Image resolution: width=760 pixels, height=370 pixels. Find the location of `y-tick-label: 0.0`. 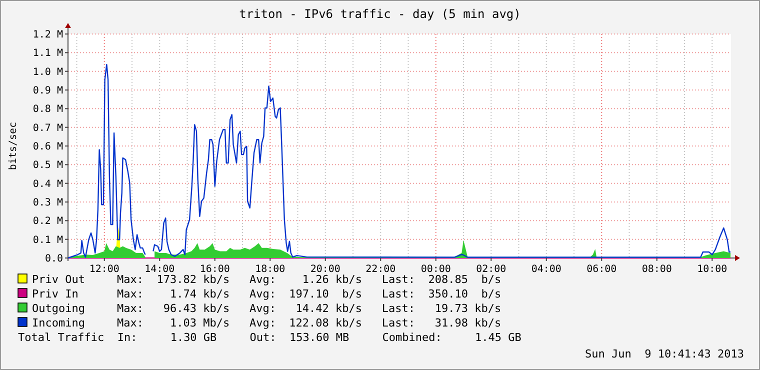

y-tick-label: 0.0 is located at coordinates (53, 259).